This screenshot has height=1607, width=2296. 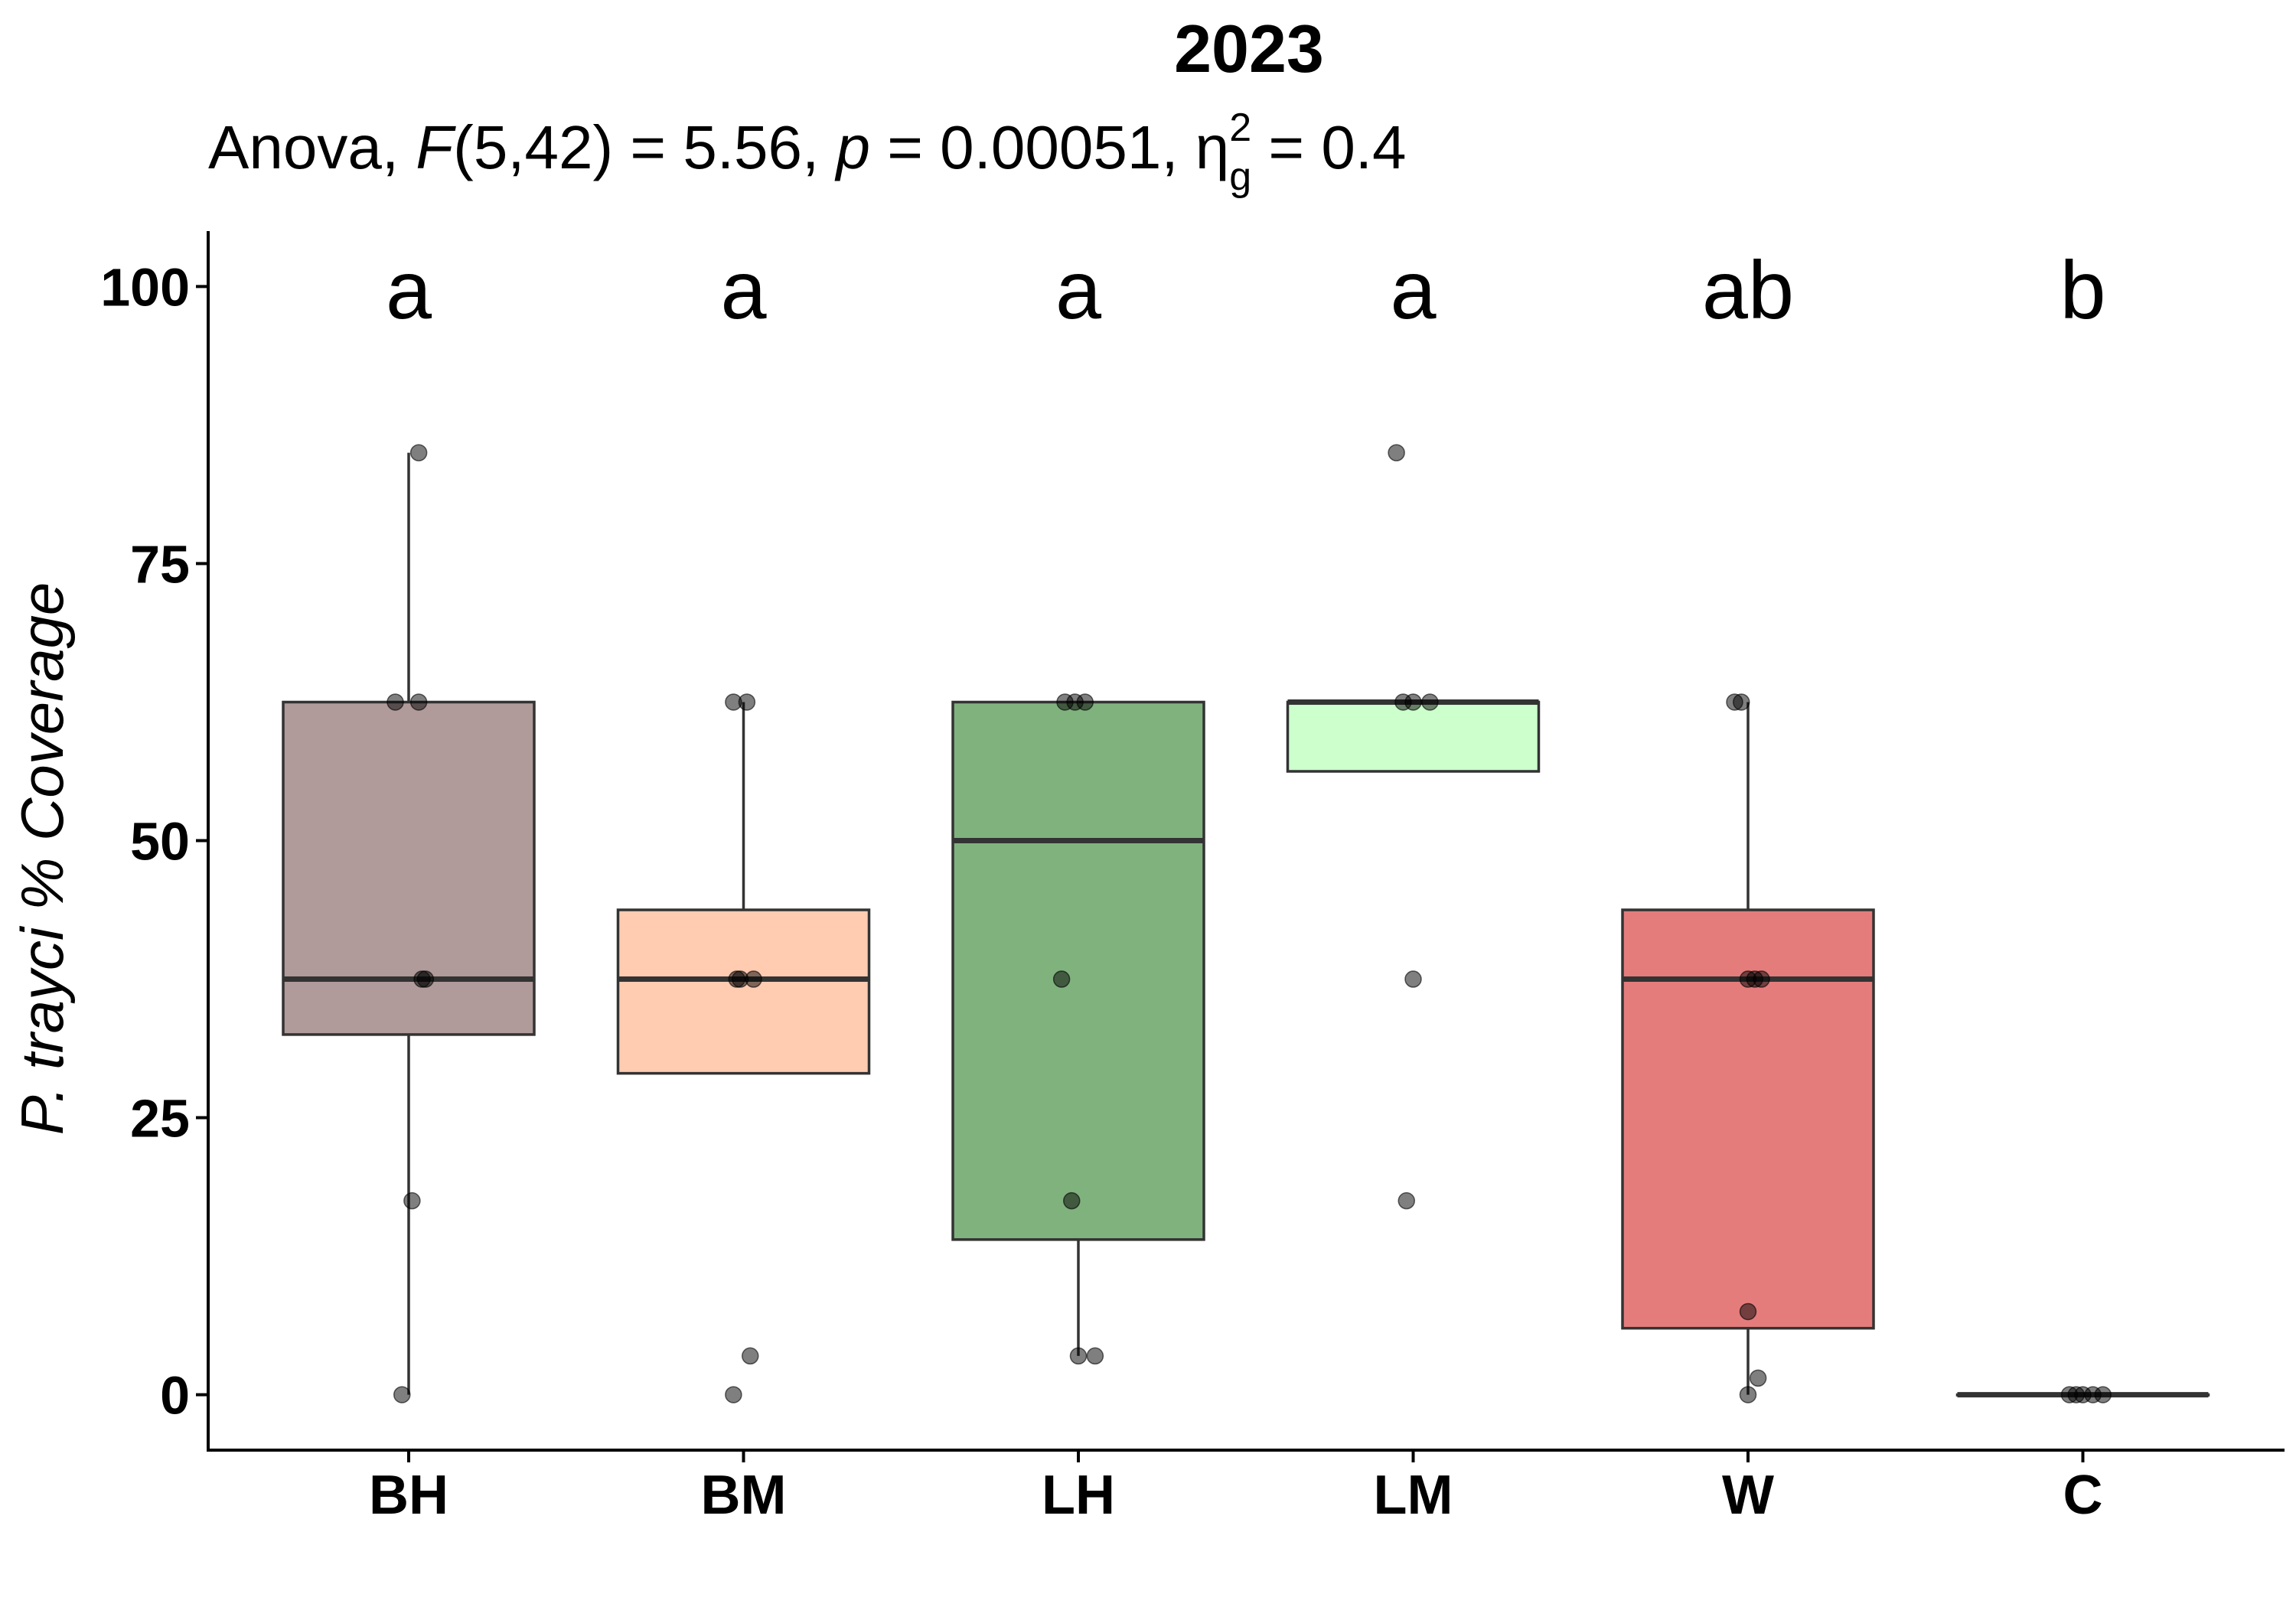 I want to click on y-tick-label: 75, so click(x=160, y=564).